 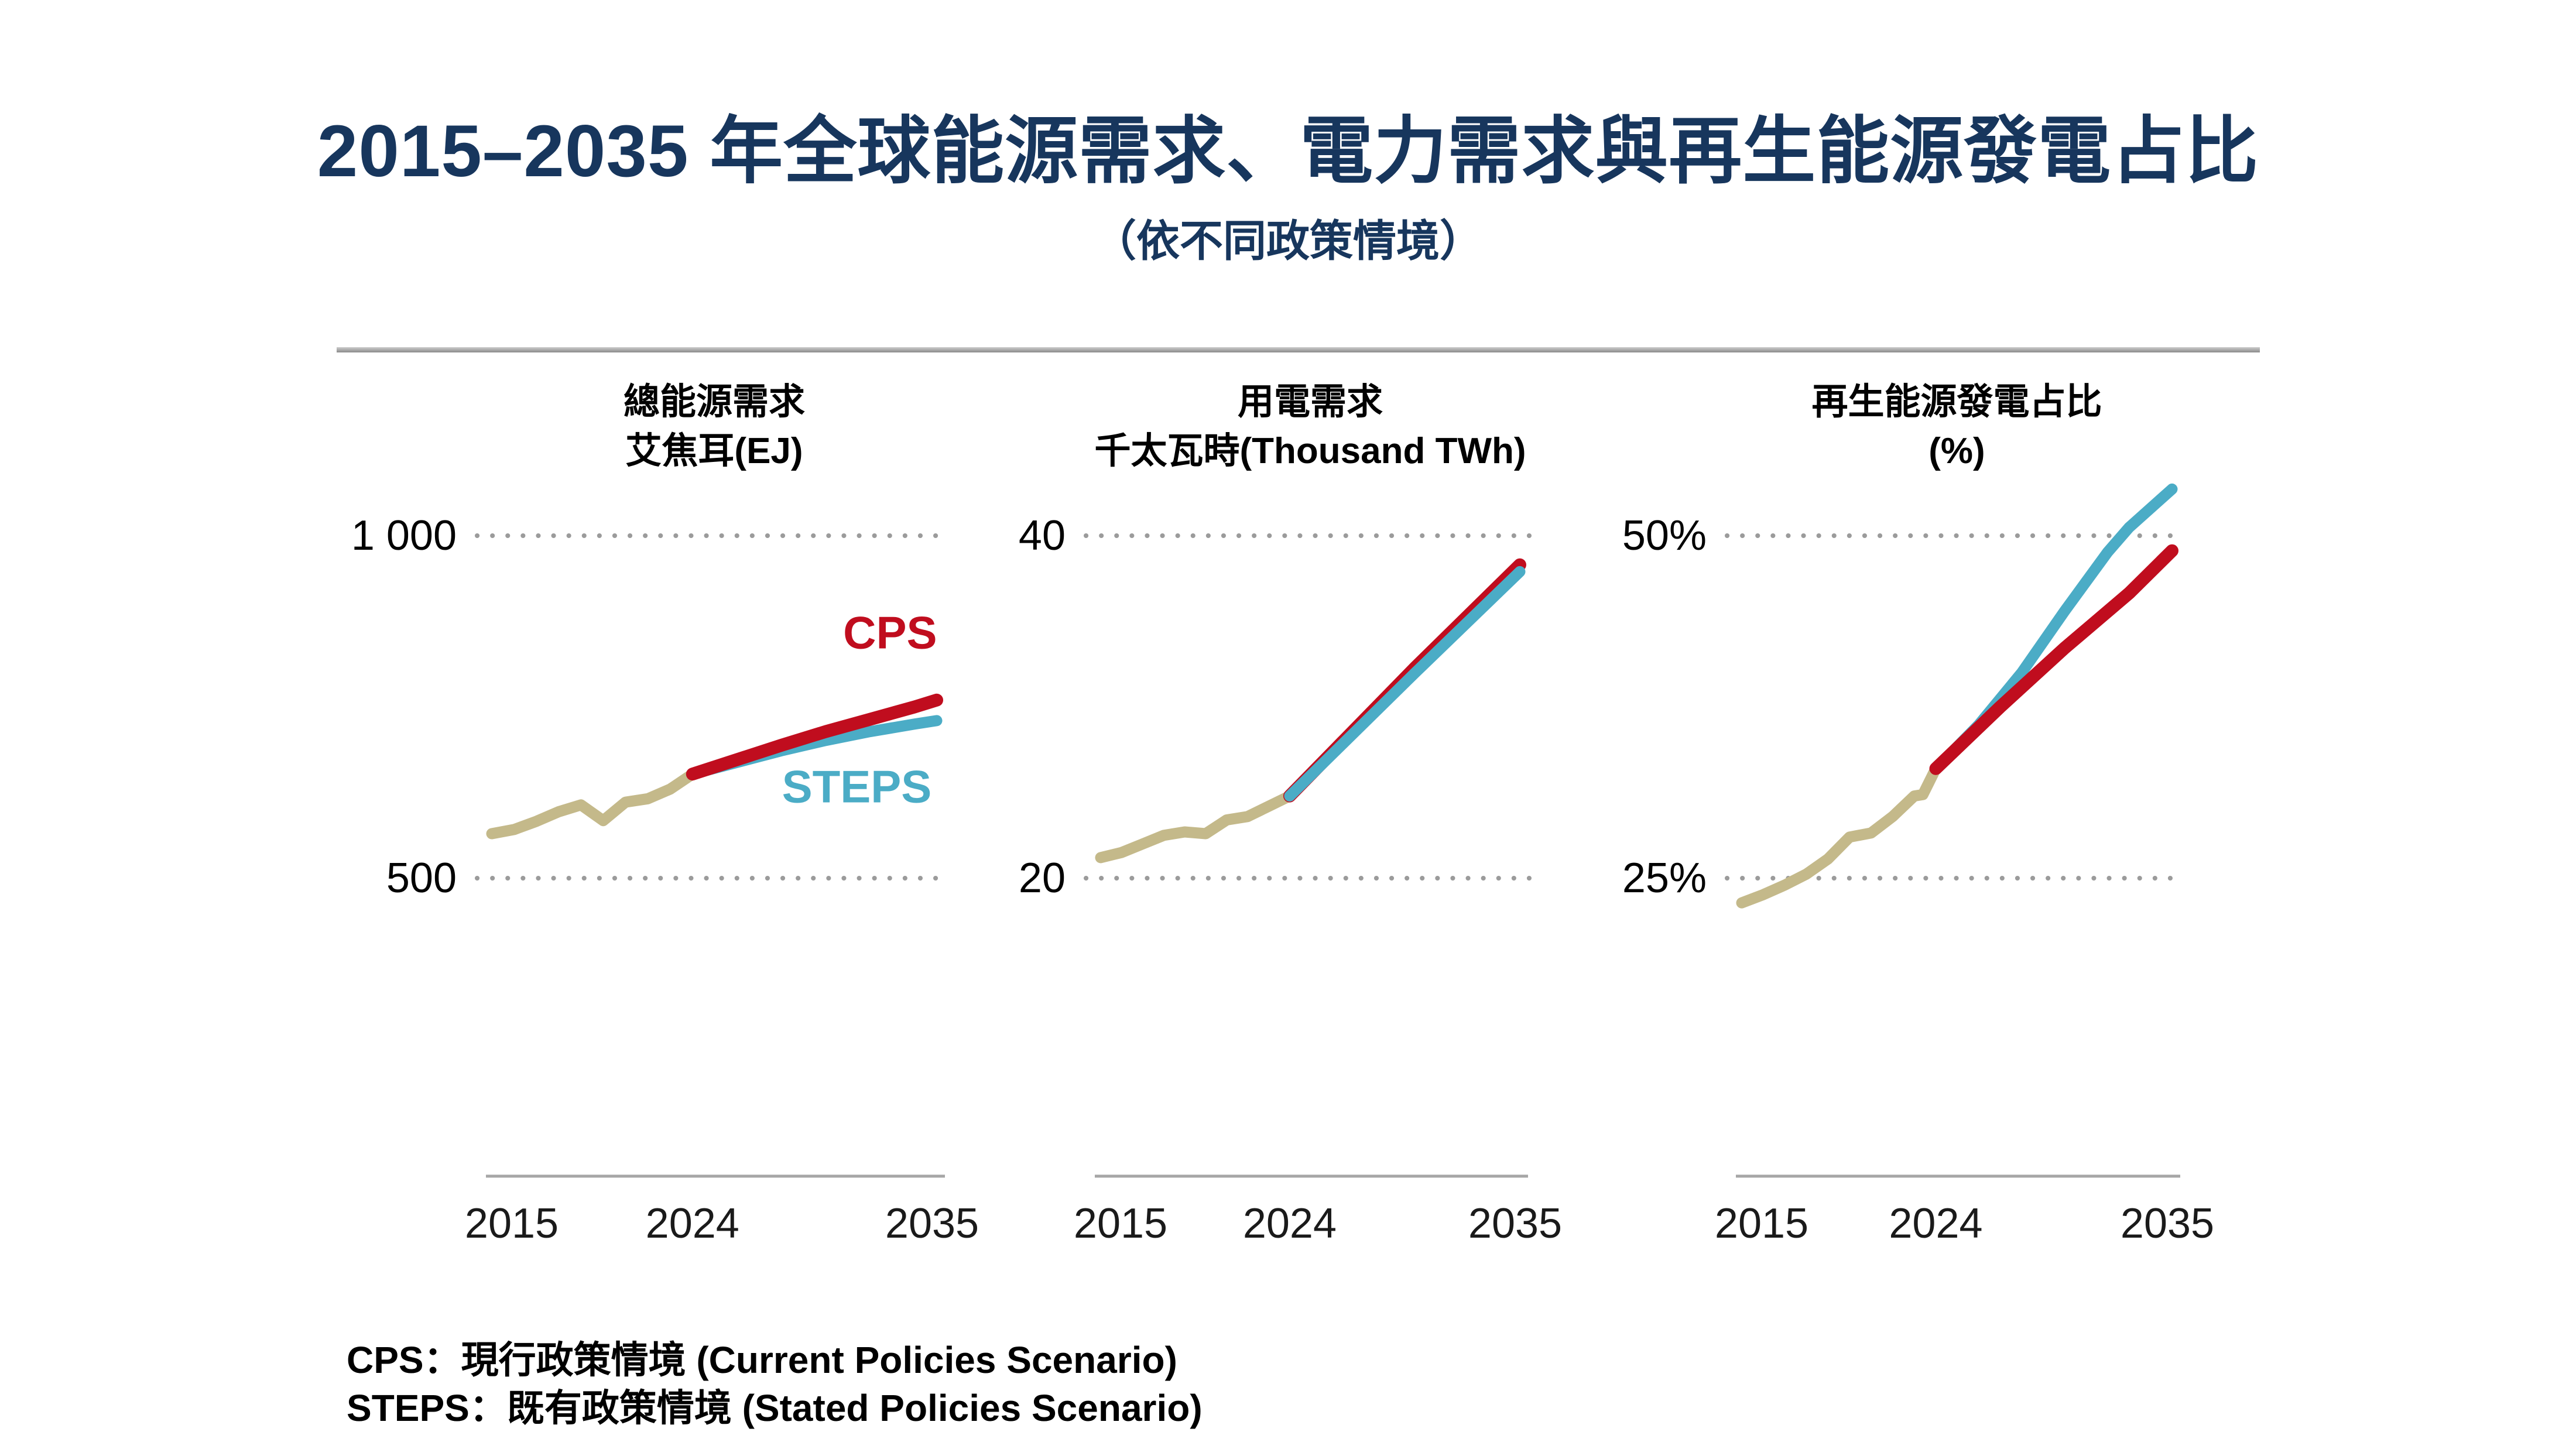 What do you see at coordinates (1310, 402) in the screenshot?
I see `panel2-title-line1: 用電需求` at bounding box center [1310, 402].